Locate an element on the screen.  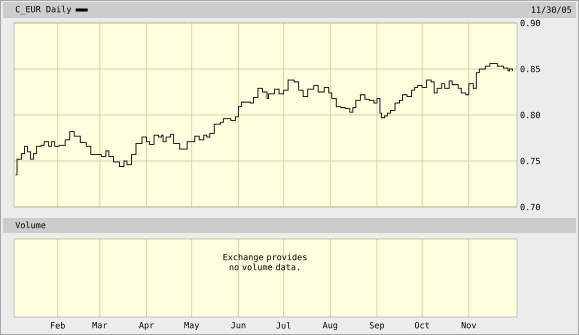
y2-tick-label: 0.85 is located at coordinates (530, 69).